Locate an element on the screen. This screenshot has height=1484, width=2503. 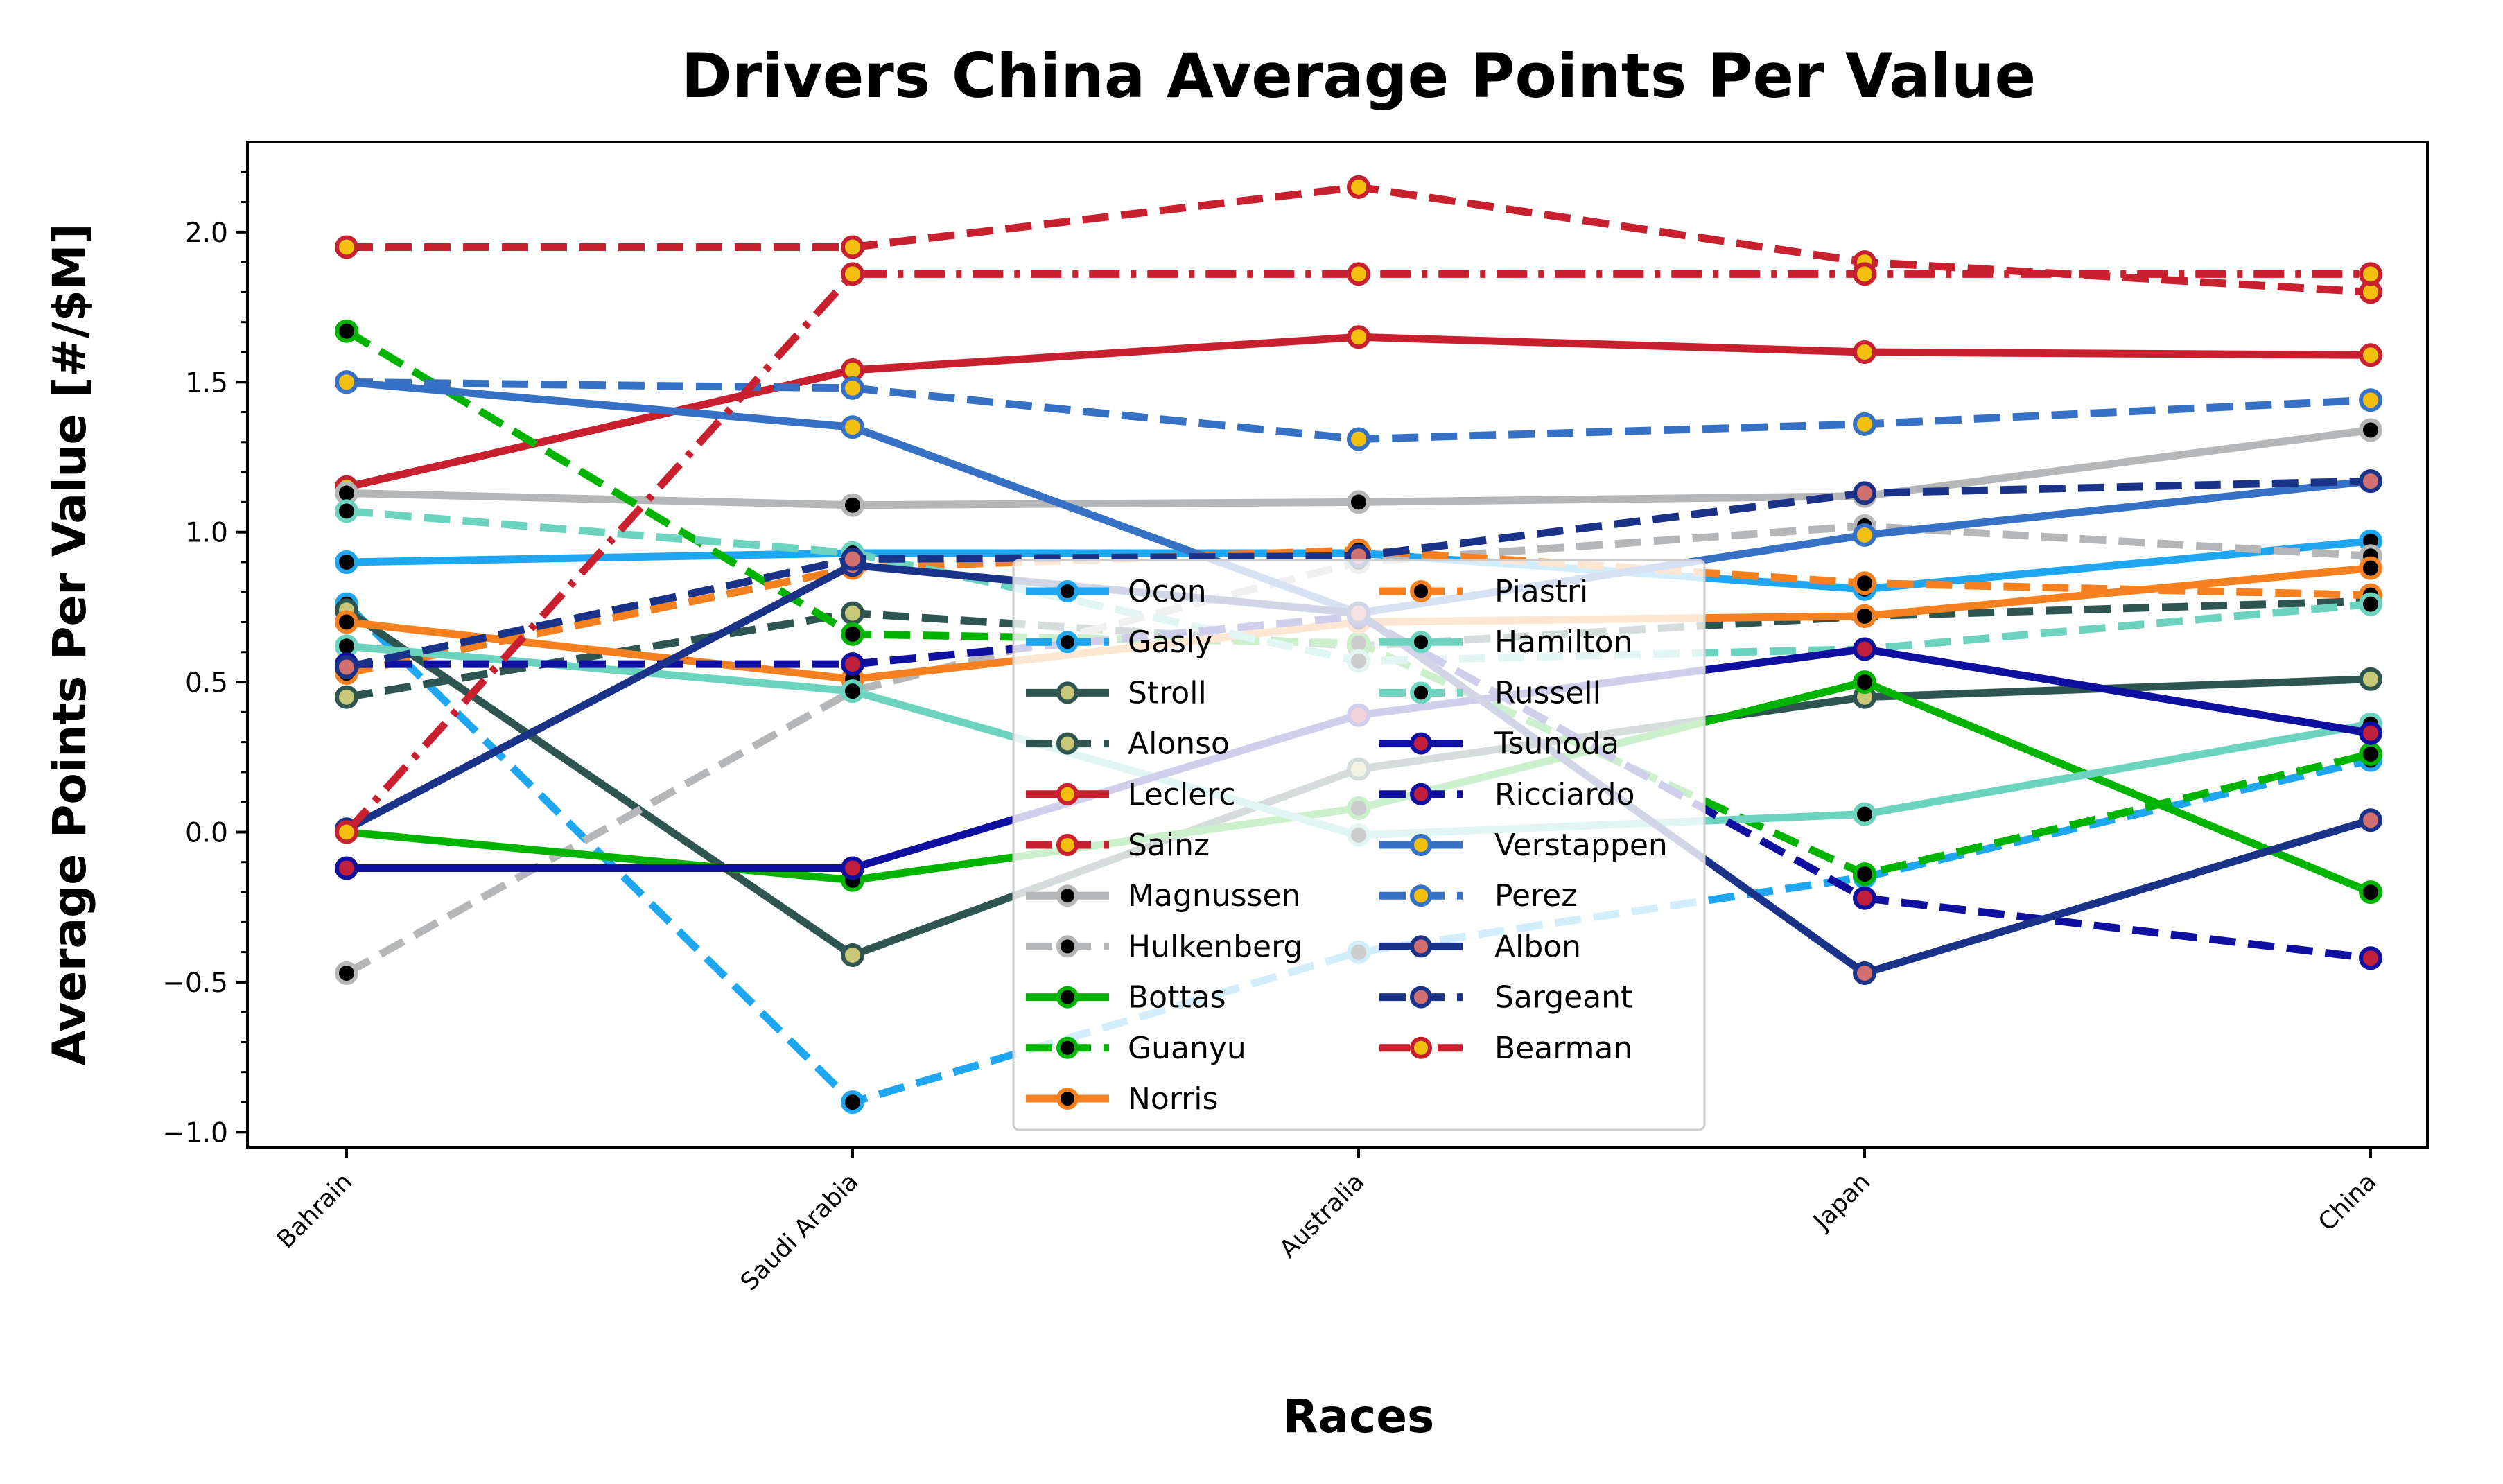
series-perez is located at coordinates (1359, 410).